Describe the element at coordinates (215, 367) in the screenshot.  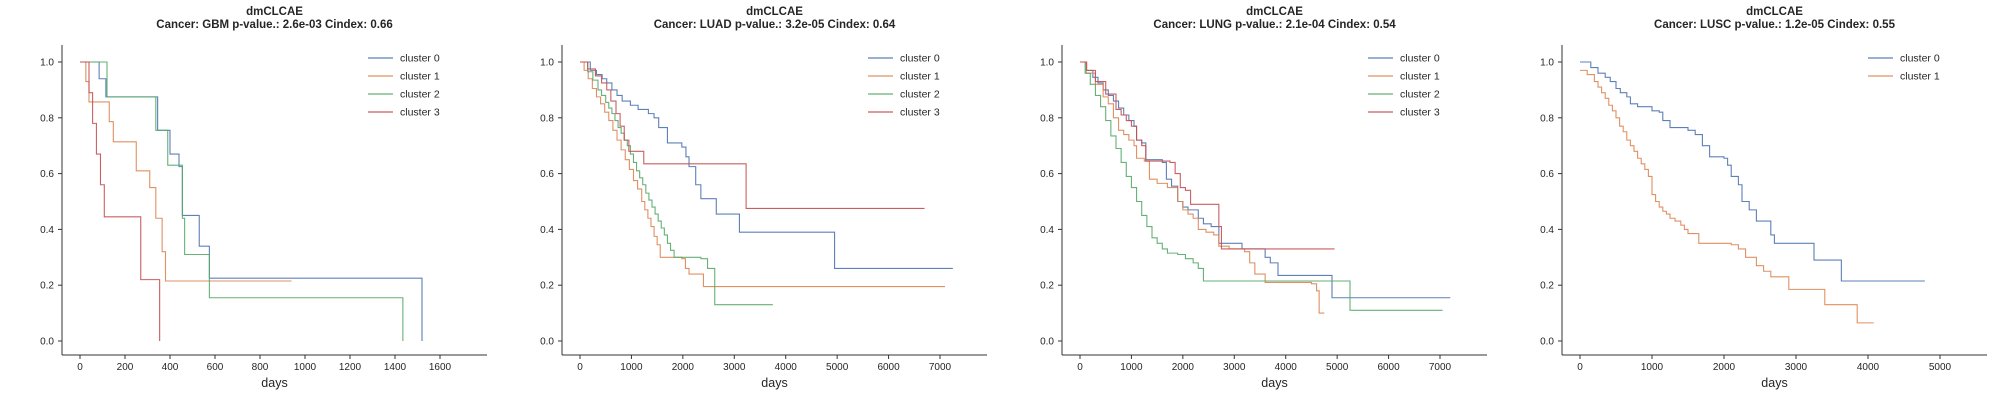
I see `x-tick-label: 600` at that location.